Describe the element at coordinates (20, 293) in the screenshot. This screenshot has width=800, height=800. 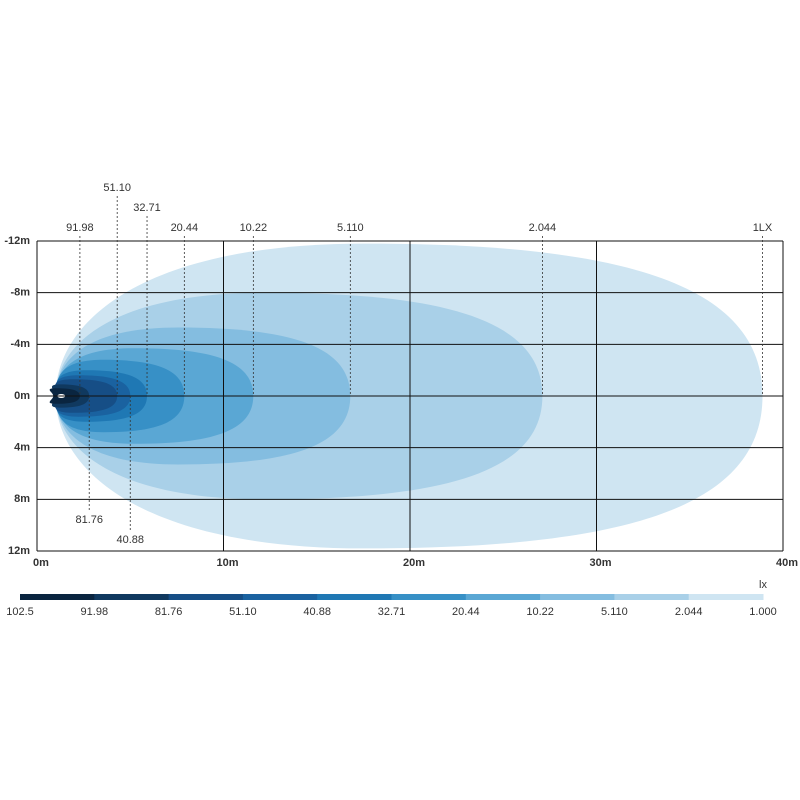
I see `y-tick-label: -8m` at that location.